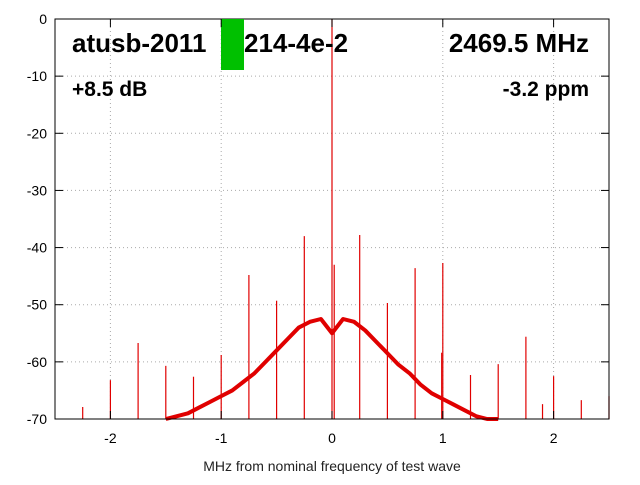 Image resolution: width=640 pixels, height=485 pixels. I want to click on annotation: 214-4e-2, so click(296, 43).